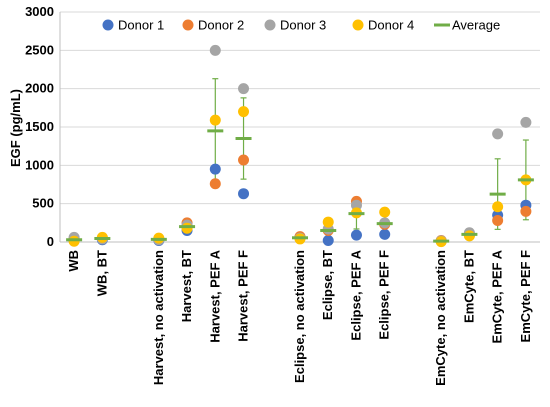 This screenshot has height=407, width=550. I want to click on x-tick-label: EmCyte, PEF A, so click(497, 296).